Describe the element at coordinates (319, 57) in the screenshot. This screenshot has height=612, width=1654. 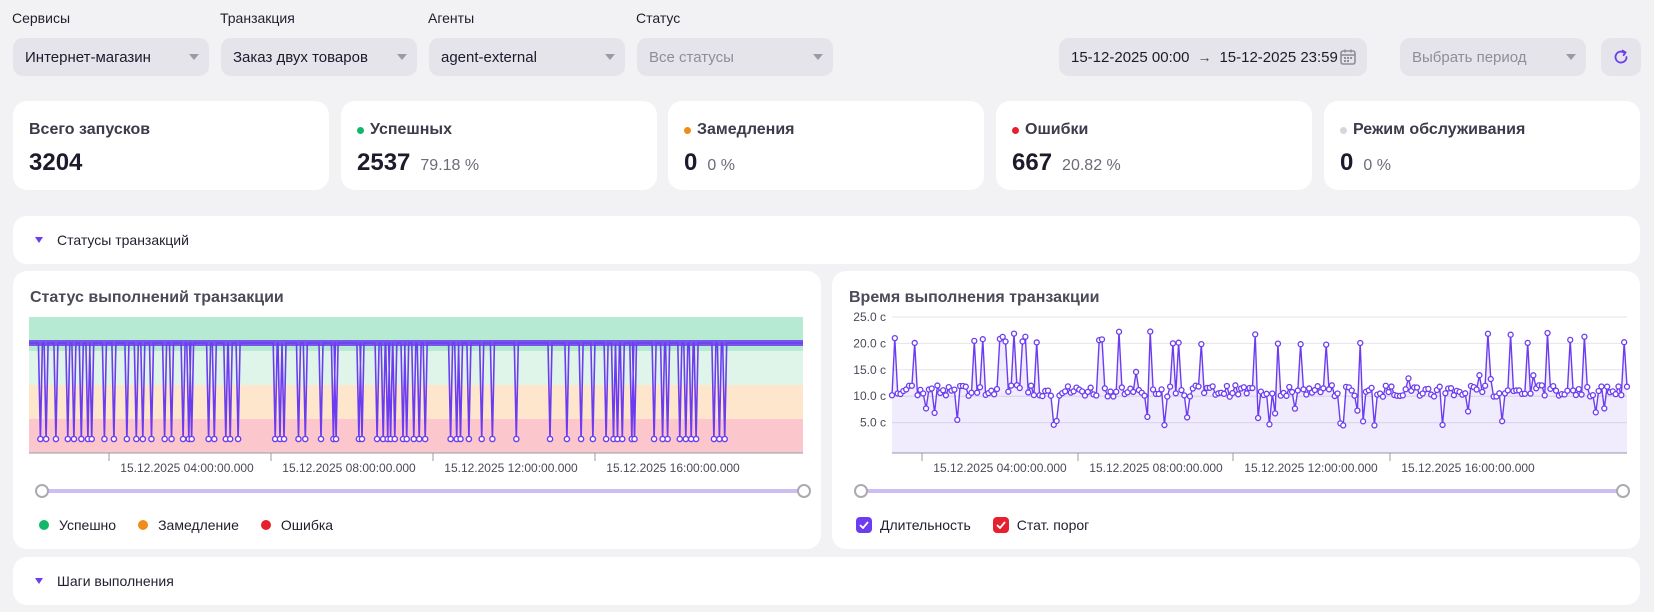
I see `transaction-select: Заказ двух товаров` at that location.